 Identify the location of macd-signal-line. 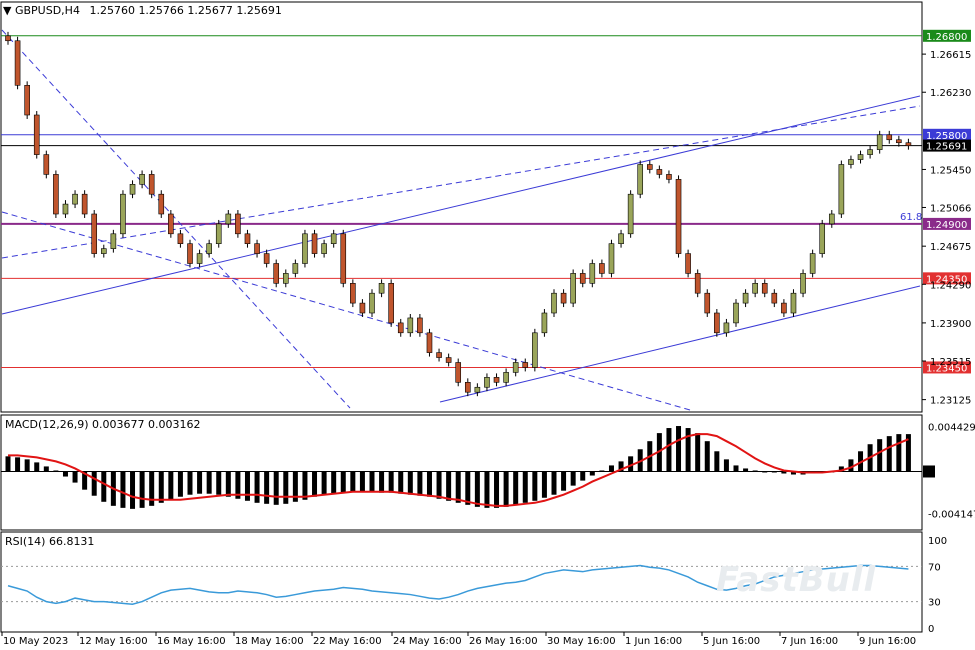
(458, 470).